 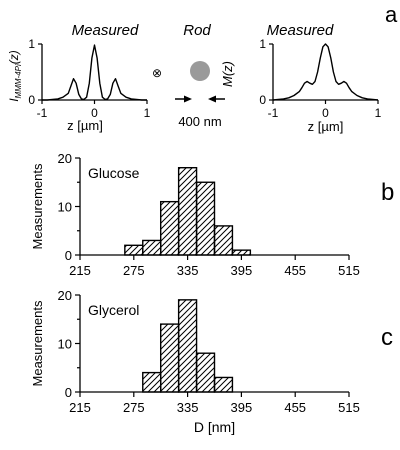 What do you see at coordinates (214, 427) in the screenshot?
I see `x-axis-label: D [nm]` at bounding box center [214, 427].